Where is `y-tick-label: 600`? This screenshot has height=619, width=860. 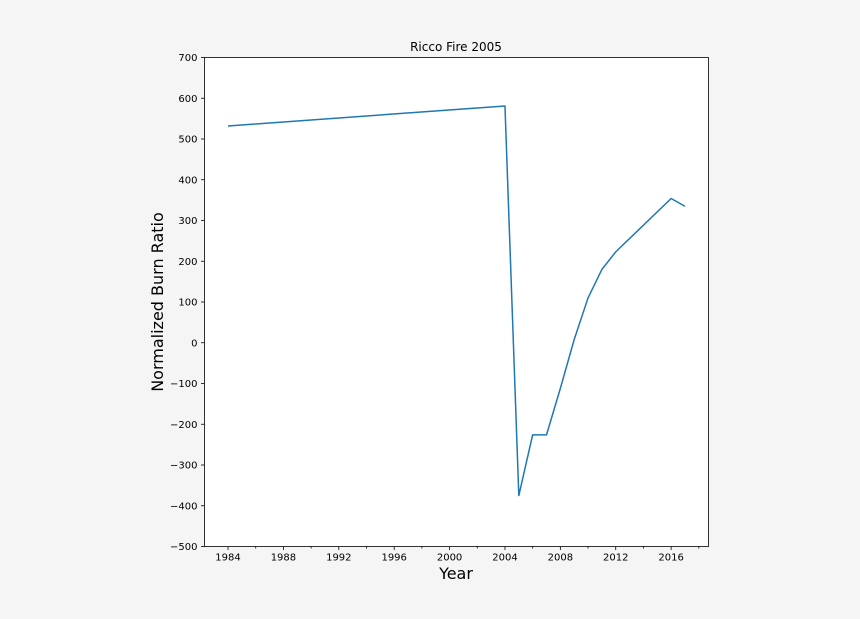
y-tick-label: 600 is located at coordinates (187, 99).